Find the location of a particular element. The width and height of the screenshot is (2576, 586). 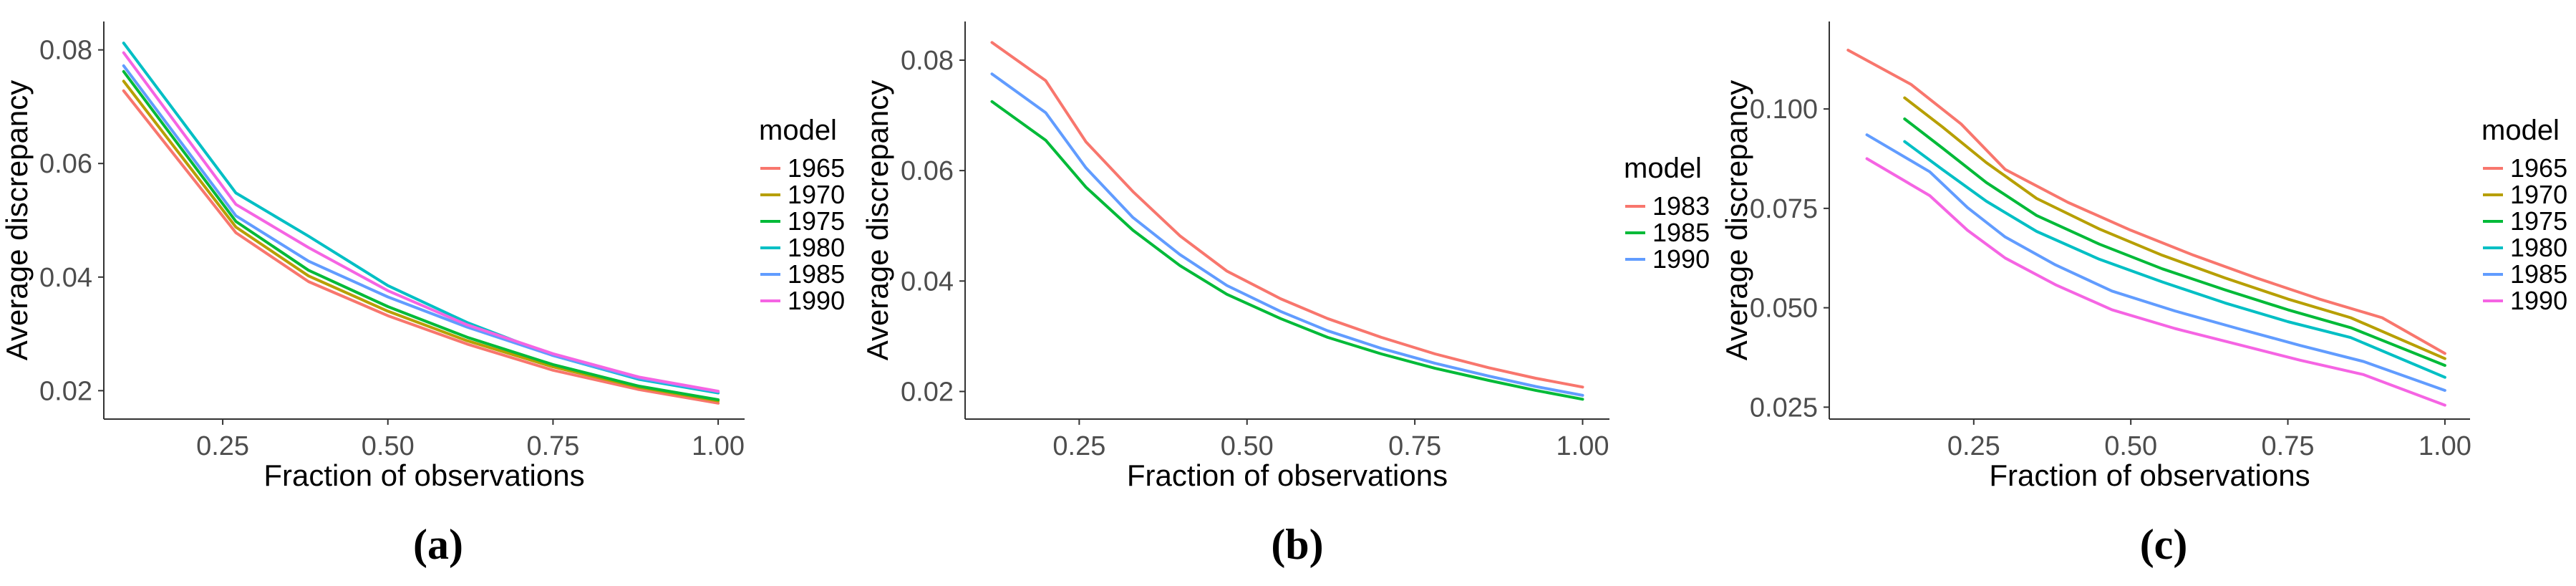

y-tick-label: 0.050 is located at coordinates (1784, 309).